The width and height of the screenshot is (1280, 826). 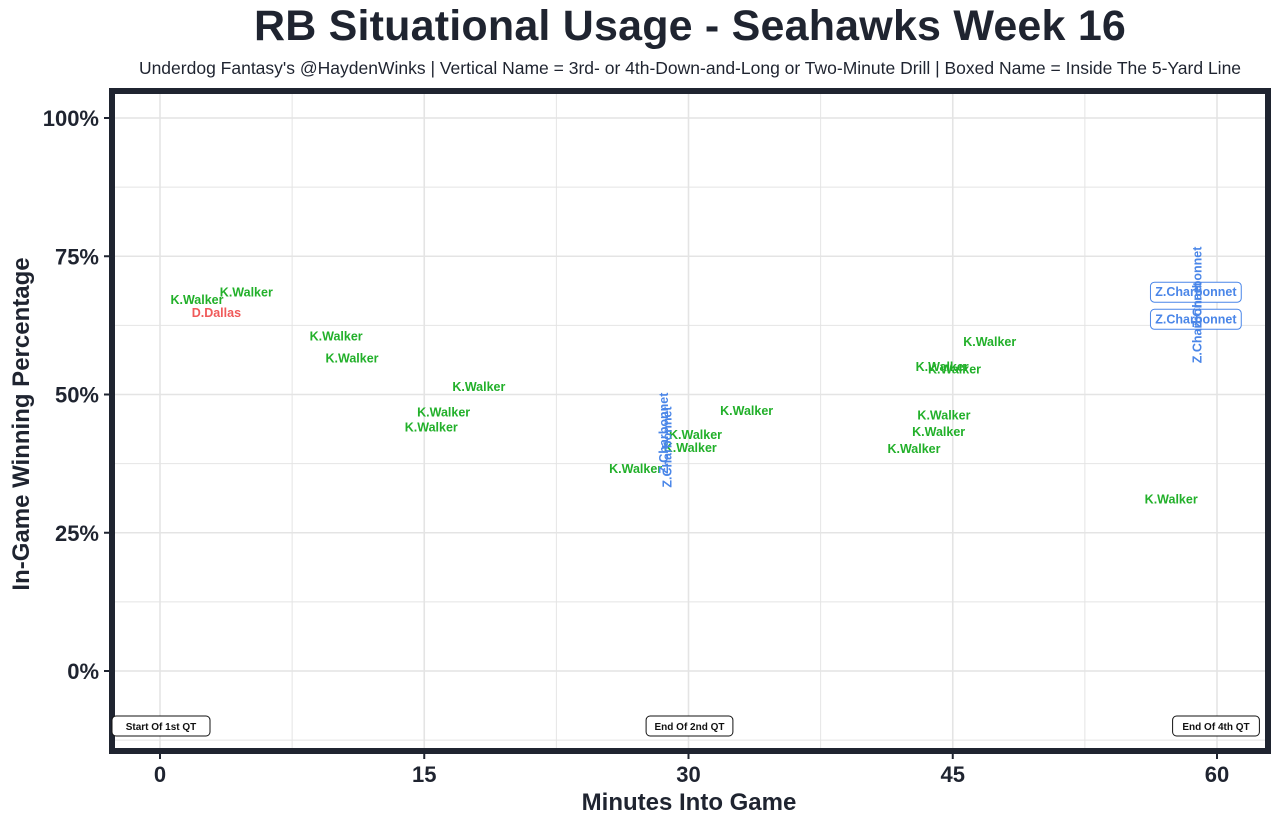 I want to click on quarter-marker-label: End Of 4th QT, so click(x=1215, y=727).